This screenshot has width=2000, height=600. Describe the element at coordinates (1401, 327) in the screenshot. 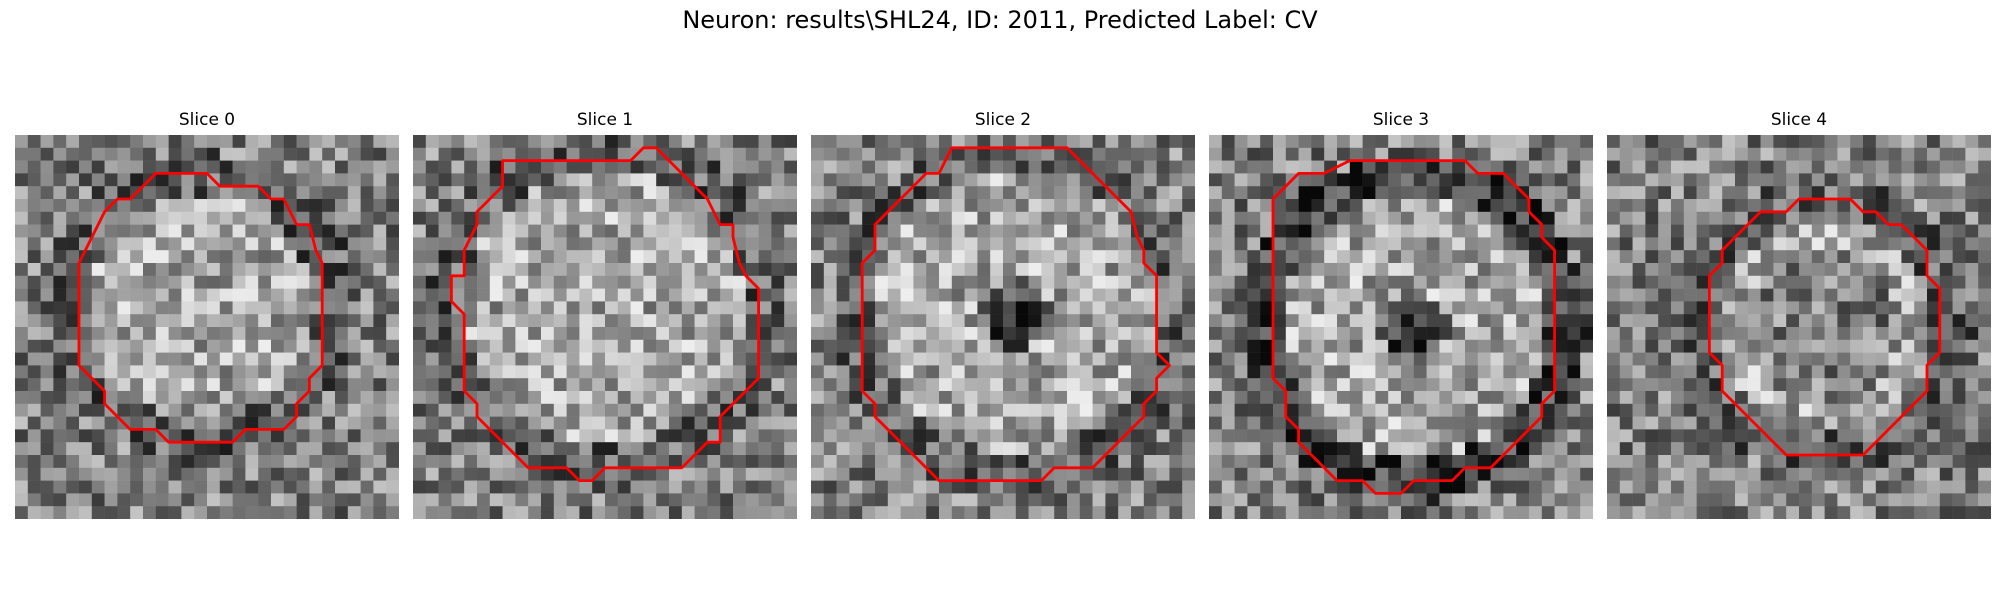

I see `slice-image` at that location.